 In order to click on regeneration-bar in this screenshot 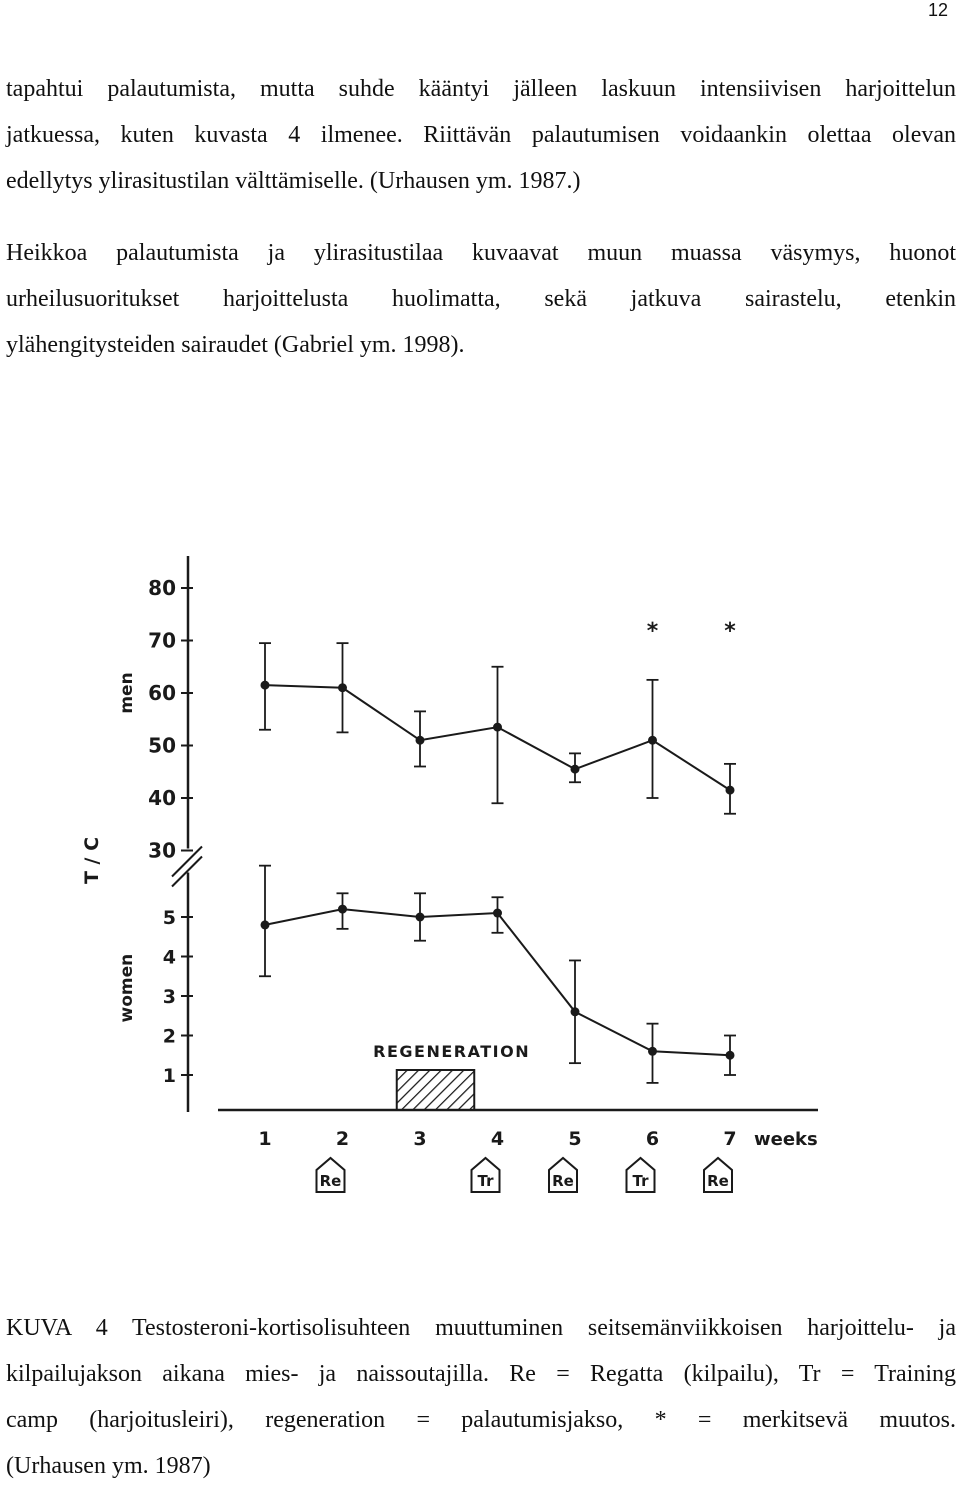, I will do `click(435, 1090)`.